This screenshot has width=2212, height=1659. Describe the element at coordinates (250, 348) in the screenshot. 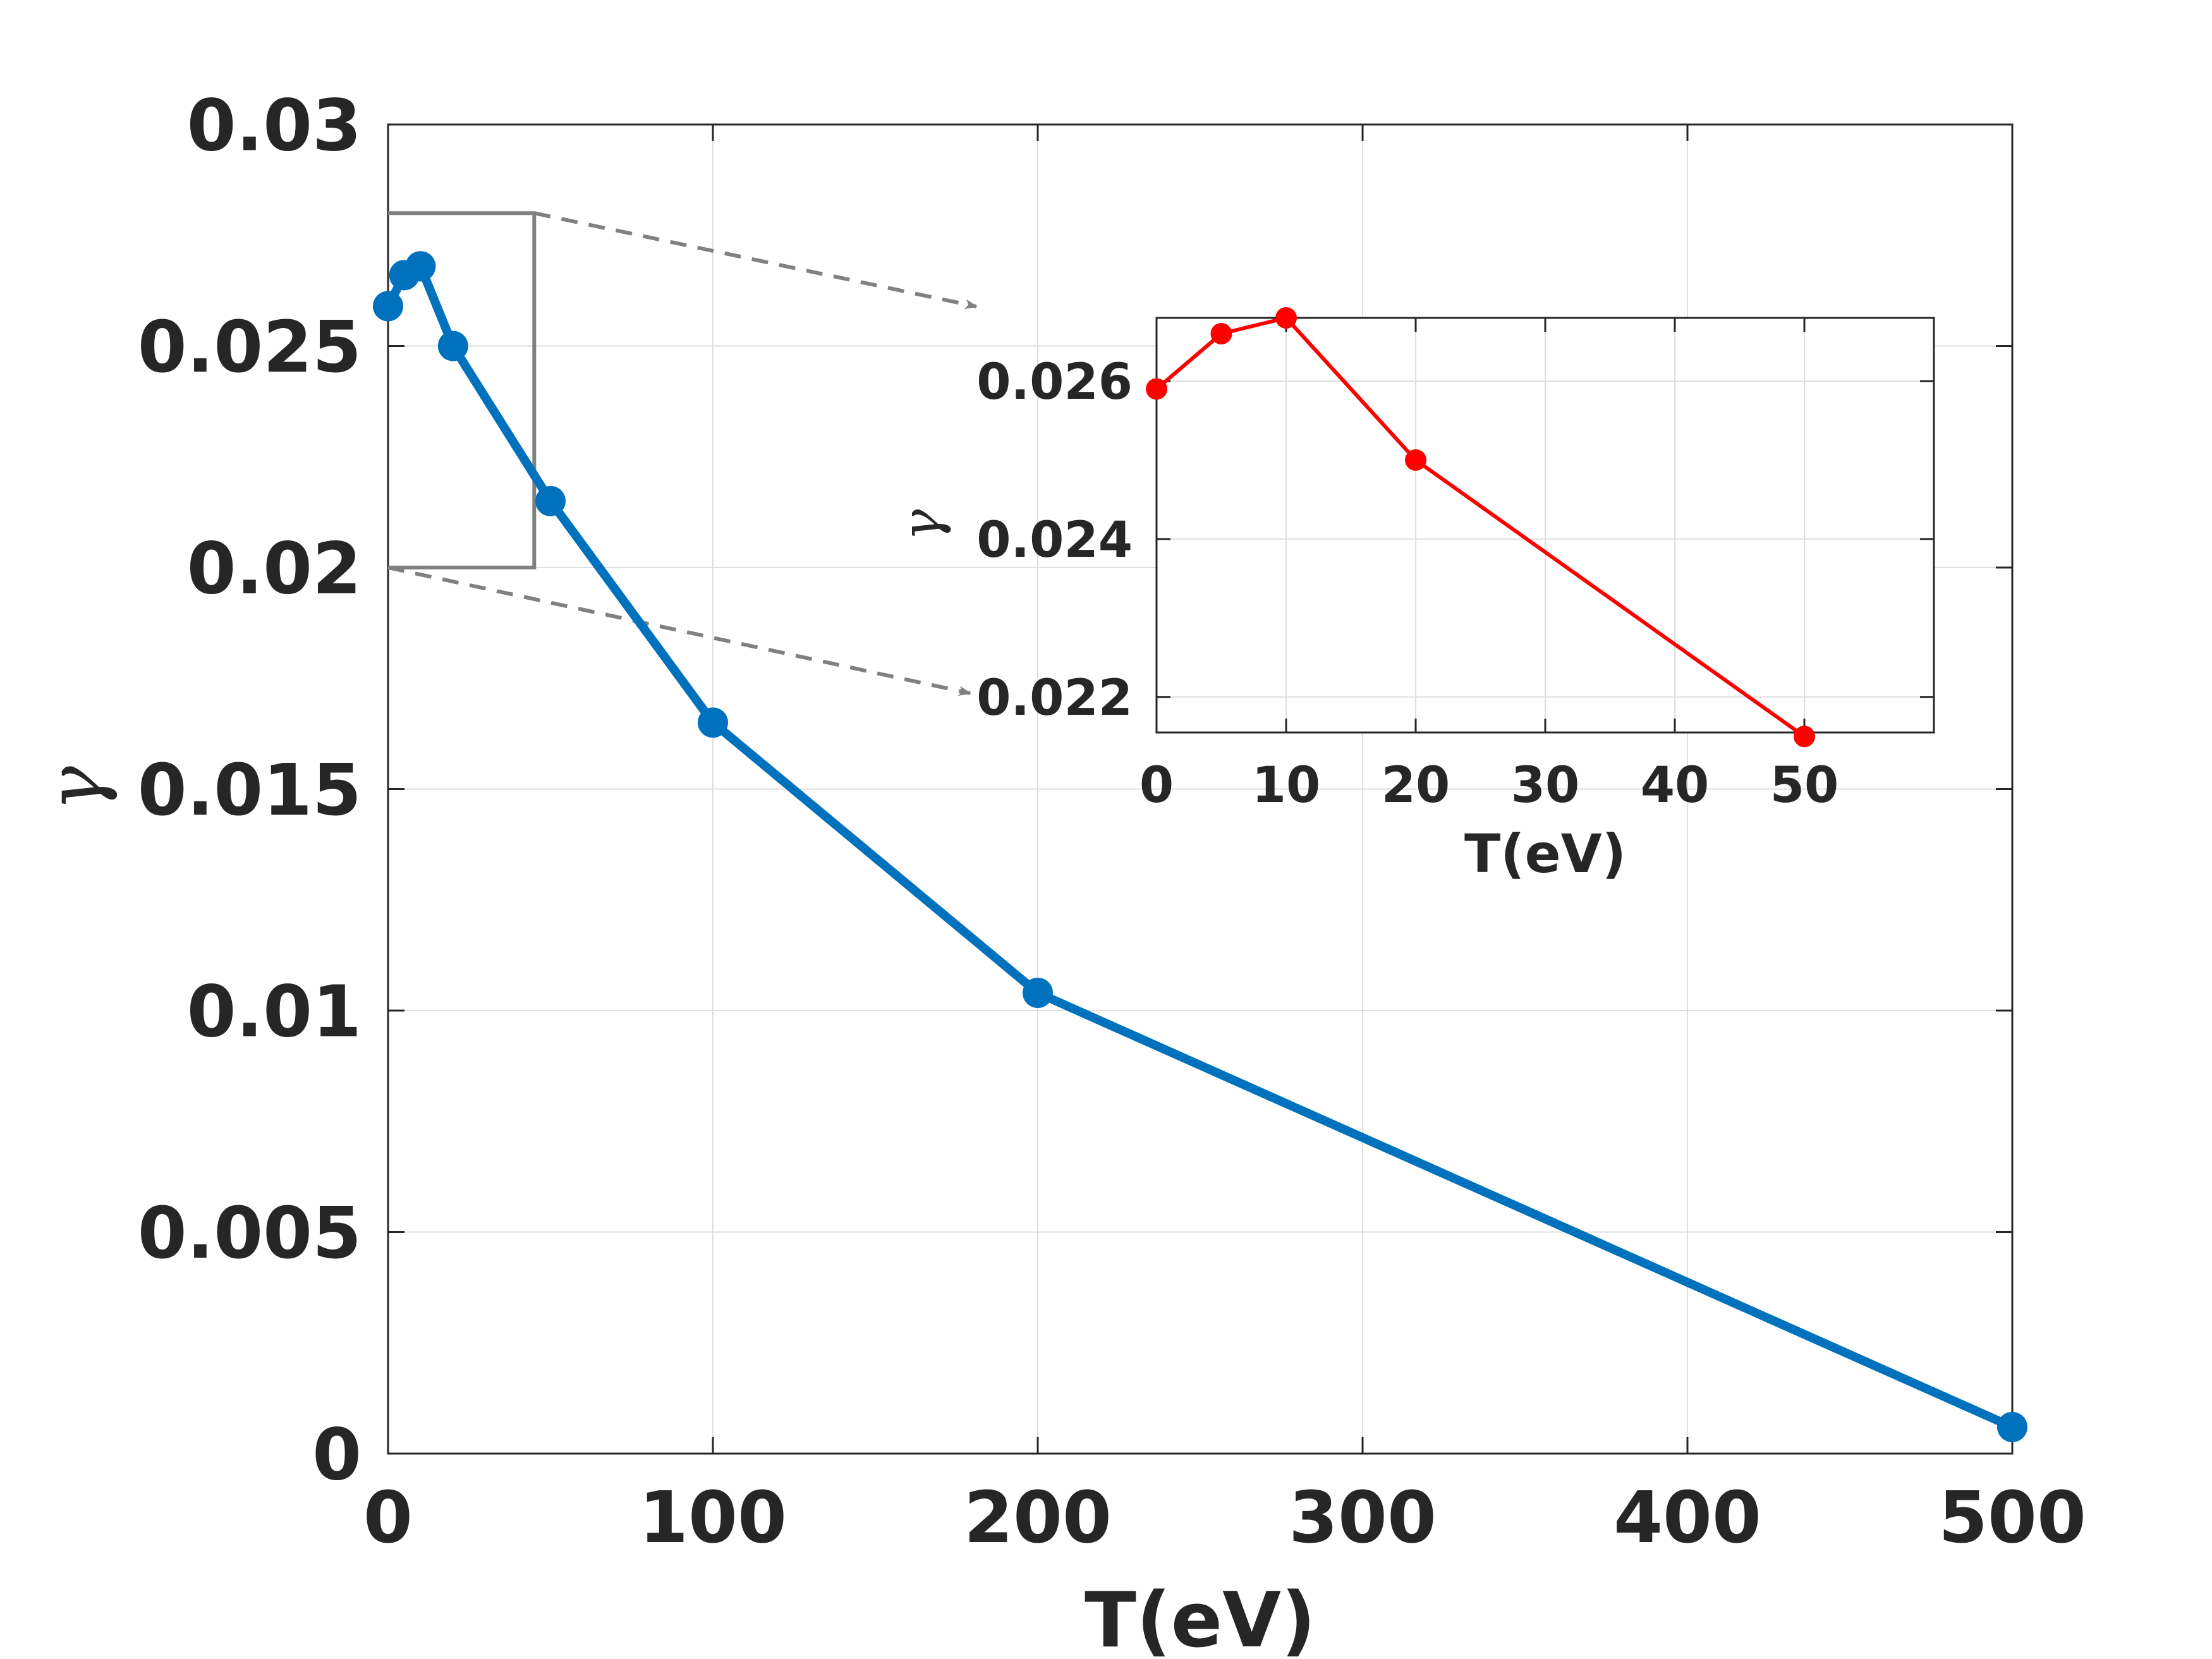

I see `y-tick-label: 0.025` at that location.